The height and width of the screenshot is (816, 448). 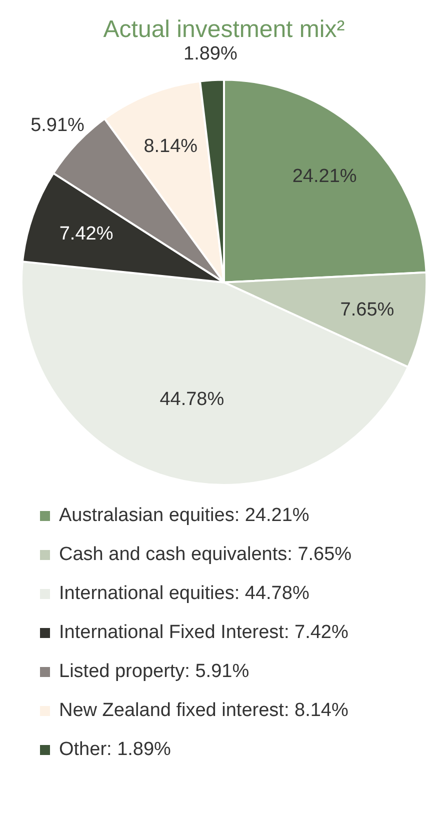 What do you see at coordinates (203, 633) in the screenshot?
I see `legend-label: International Fixed Interest: 7.42%` at bounding box center [203, 633].